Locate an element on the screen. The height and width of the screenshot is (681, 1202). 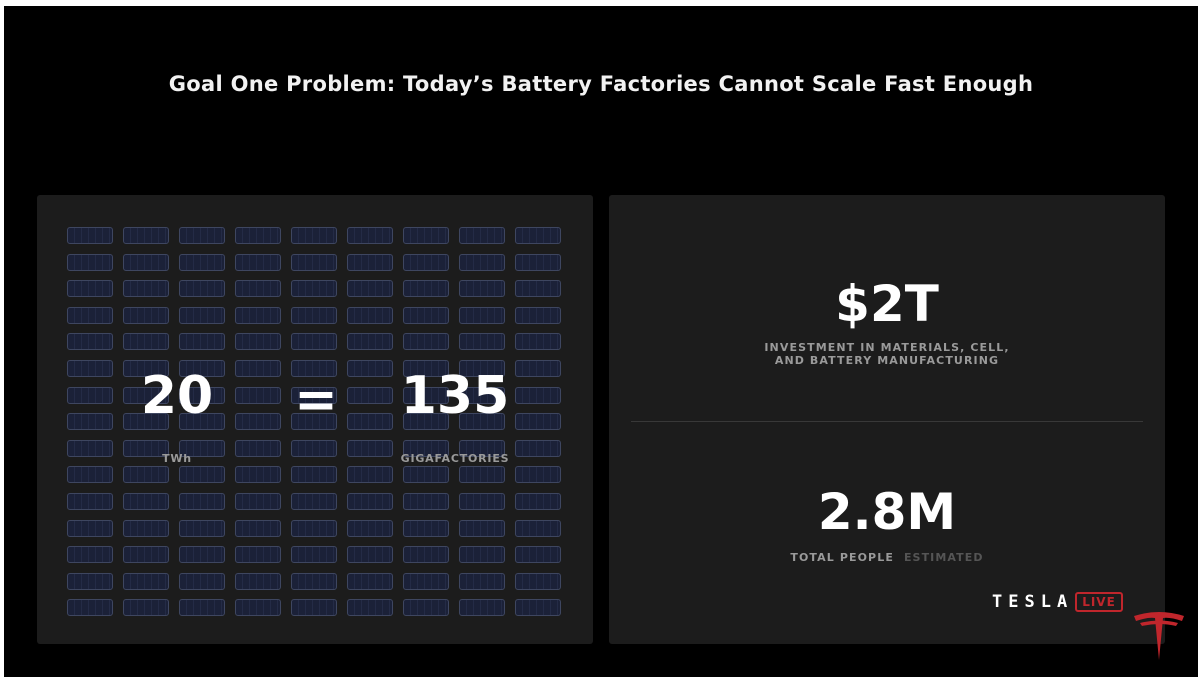
twh-unit: TWh is located at coordinates (177, 458).